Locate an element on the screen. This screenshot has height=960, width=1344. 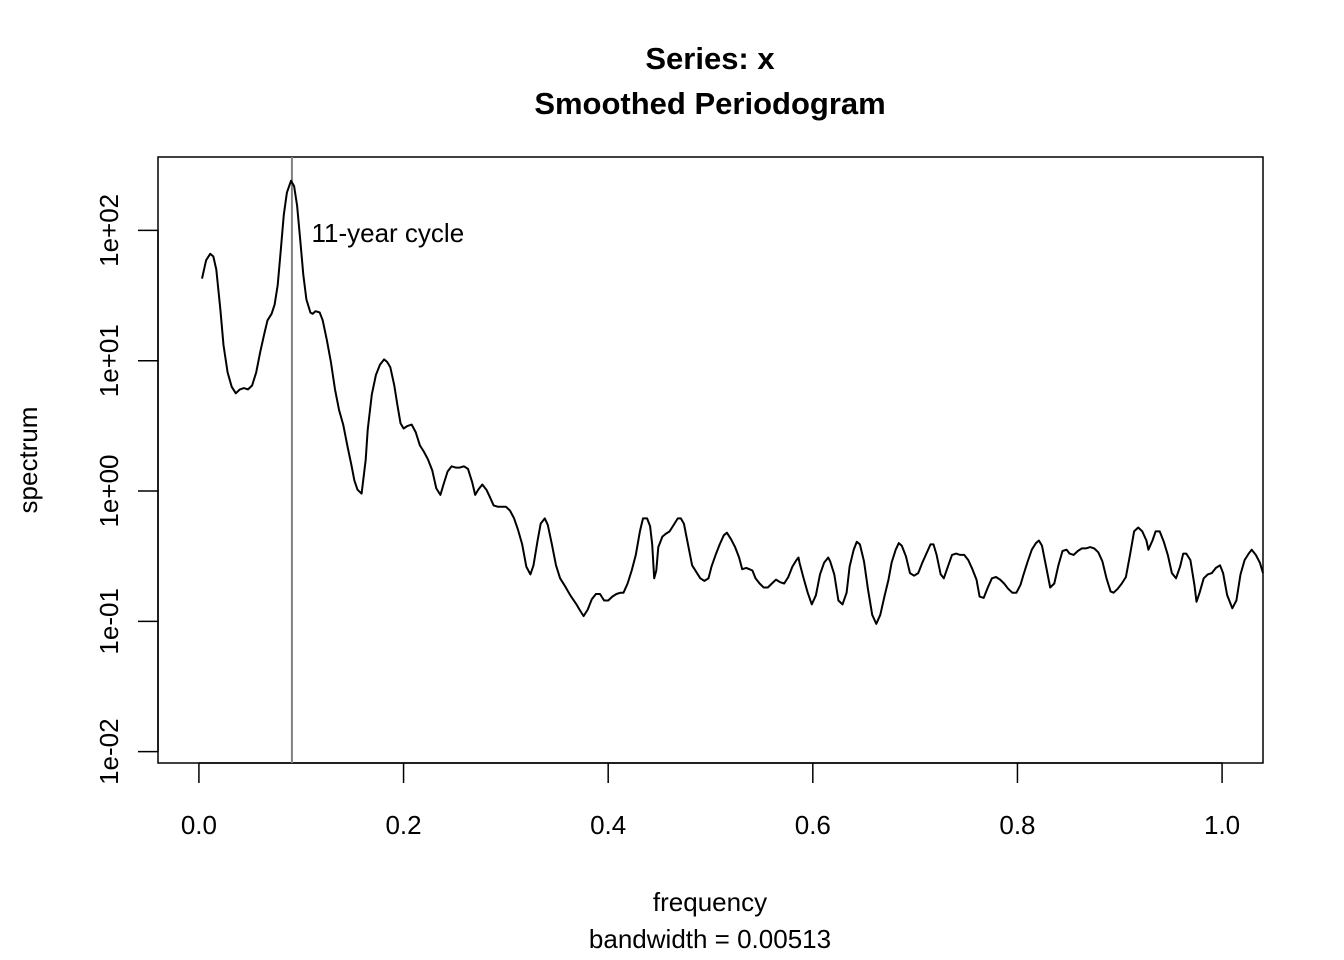
x-axis-label: frequency is located at coordinates (710, 902).